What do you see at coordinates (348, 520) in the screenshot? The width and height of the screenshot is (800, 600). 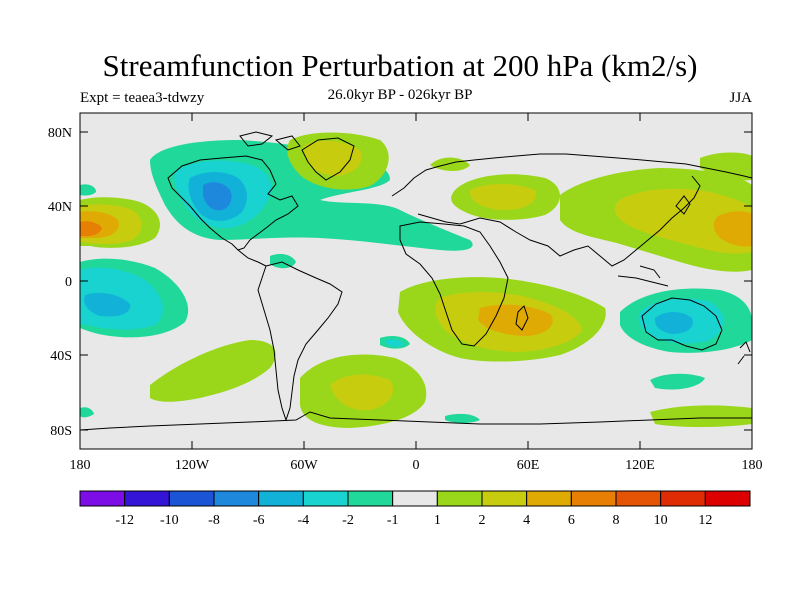 I see `colorbar-label: -2` at bounding box center [348, 520].